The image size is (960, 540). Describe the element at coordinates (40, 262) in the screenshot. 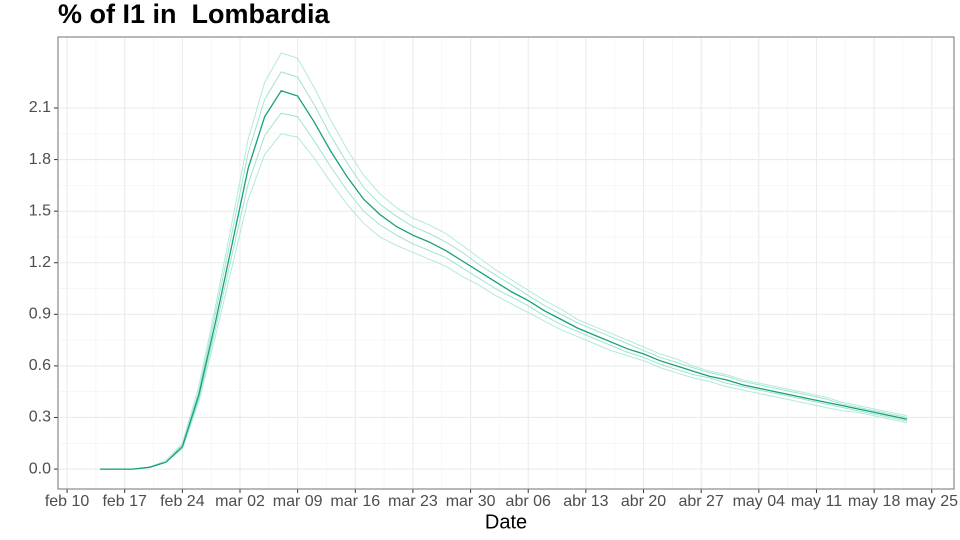

I see `y-tick-label: 1.2` at that location.